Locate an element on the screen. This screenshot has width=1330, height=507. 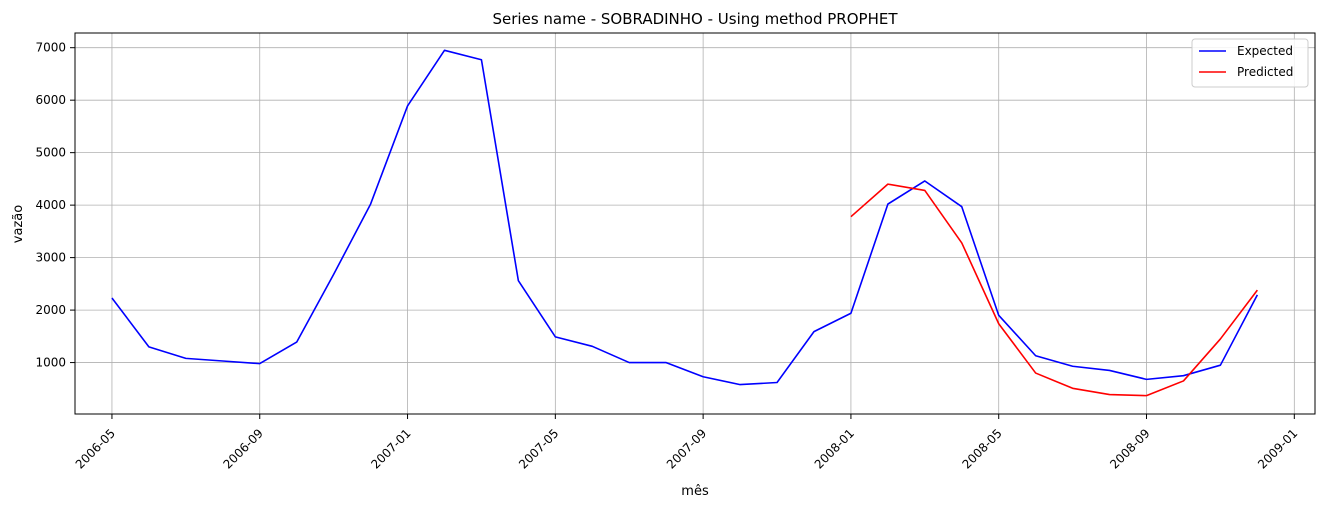
x-tick-label: 2007-01 is located at coordinates (390, 448).